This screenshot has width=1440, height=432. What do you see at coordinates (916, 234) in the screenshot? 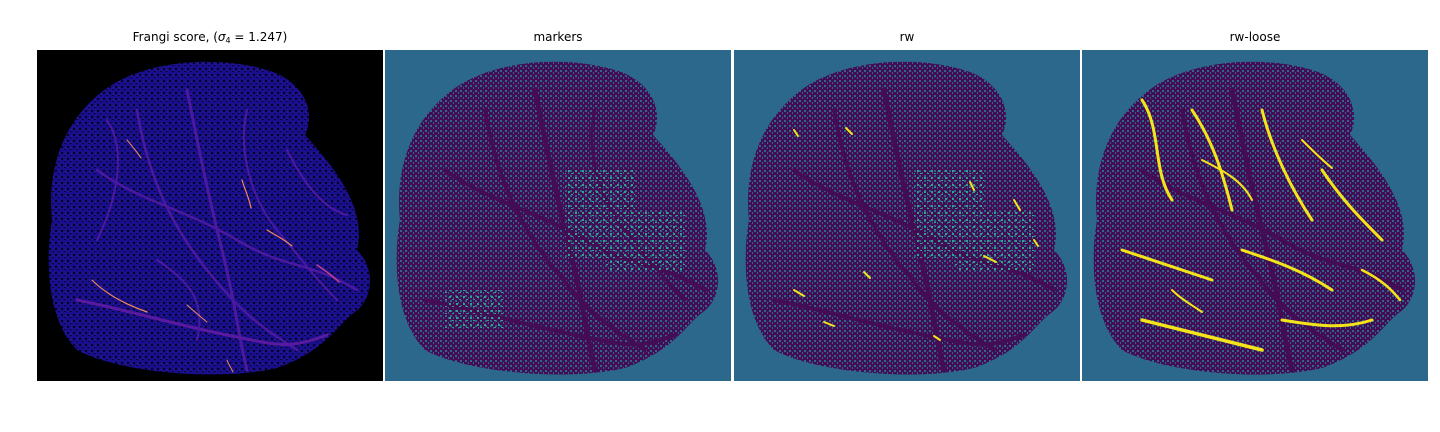
I see `rw-yellow-vessels` at bounding box center [916, 234].